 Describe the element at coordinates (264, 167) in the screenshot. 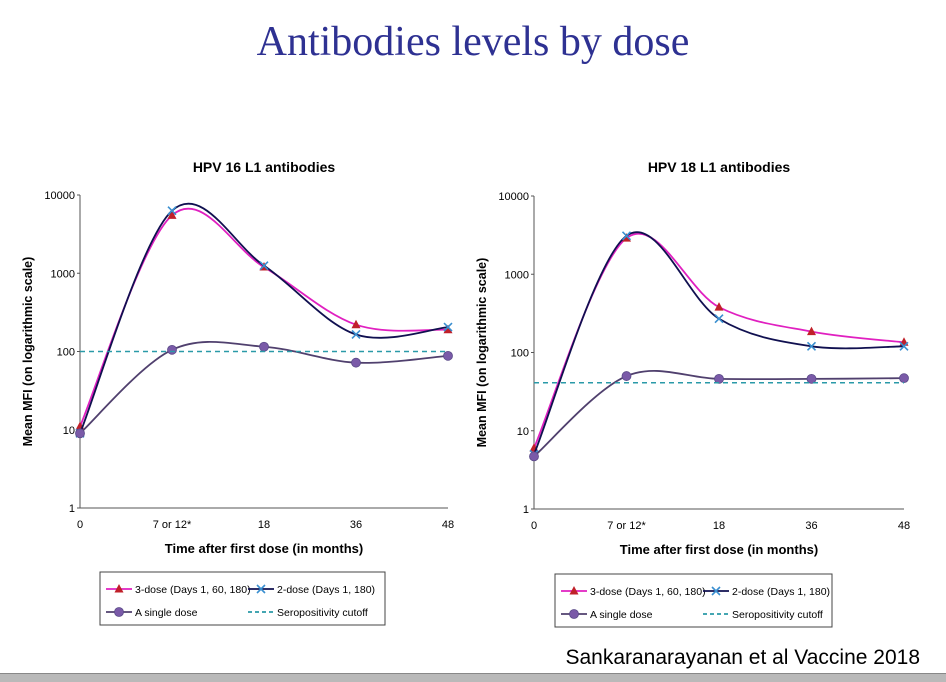

I see `chart-title: HPV 16 L1 antibodies` at that location.